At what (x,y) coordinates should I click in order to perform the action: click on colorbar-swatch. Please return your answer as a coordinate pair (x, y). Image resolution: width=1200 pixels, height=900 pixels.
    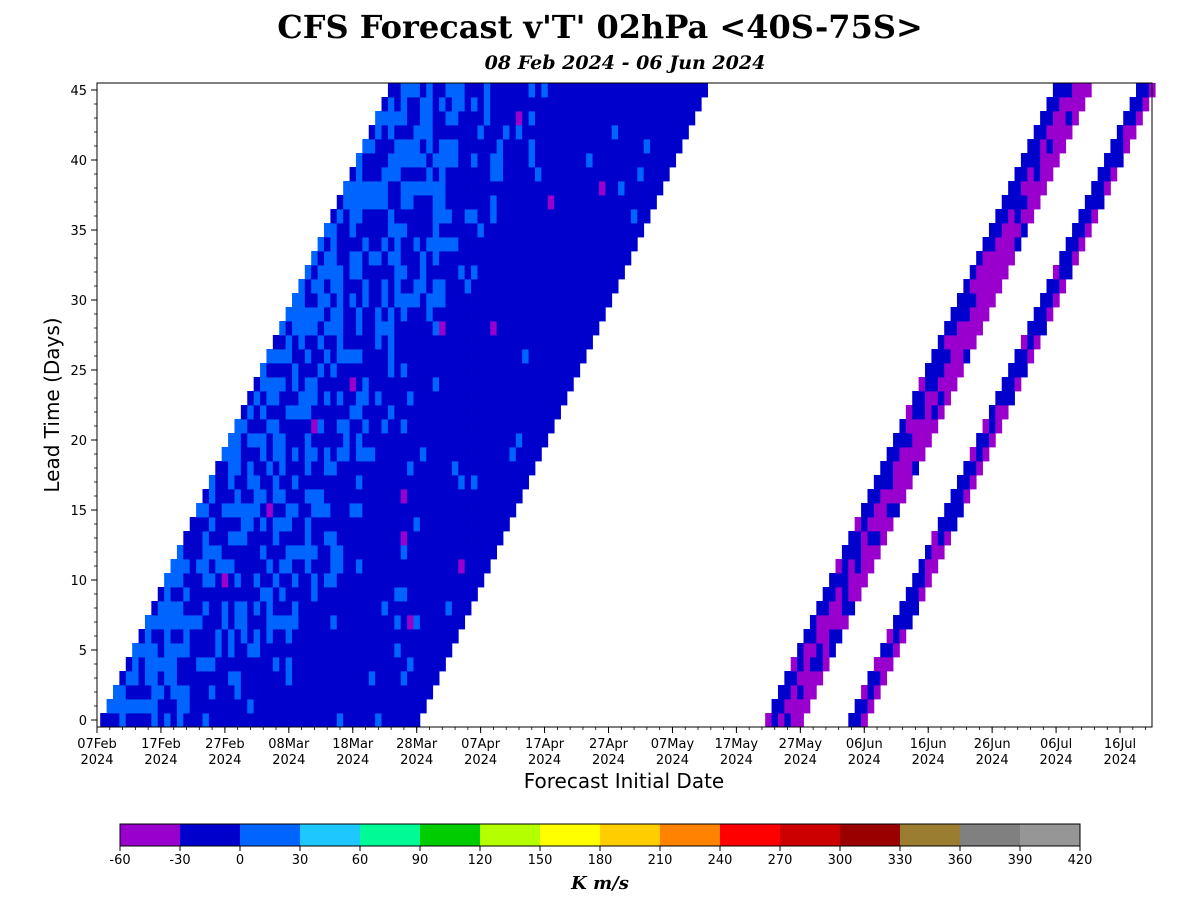
    Looking at the image, I should click on (690, 835).